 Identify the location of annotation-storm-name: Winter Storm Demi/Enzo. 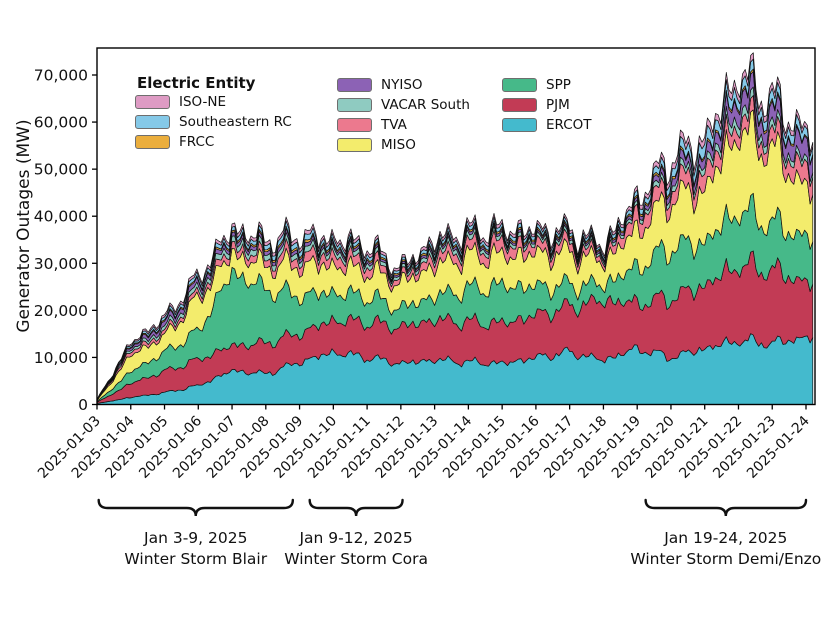
(726, 559).